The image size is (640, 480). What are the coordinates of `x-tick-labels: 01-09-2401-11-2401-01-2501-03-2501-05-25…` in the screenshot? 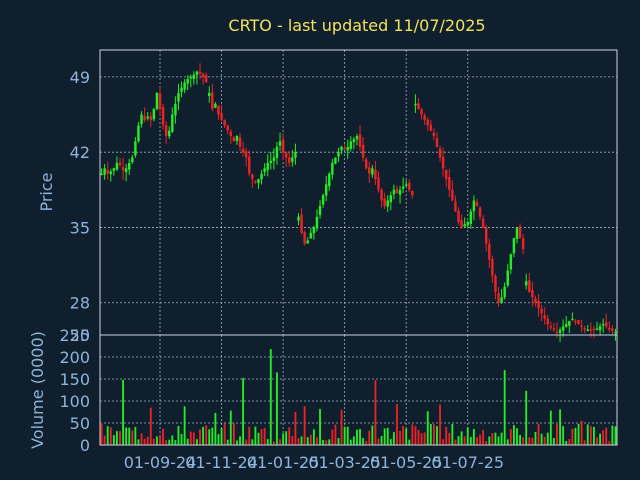 It's located at (314, 462).